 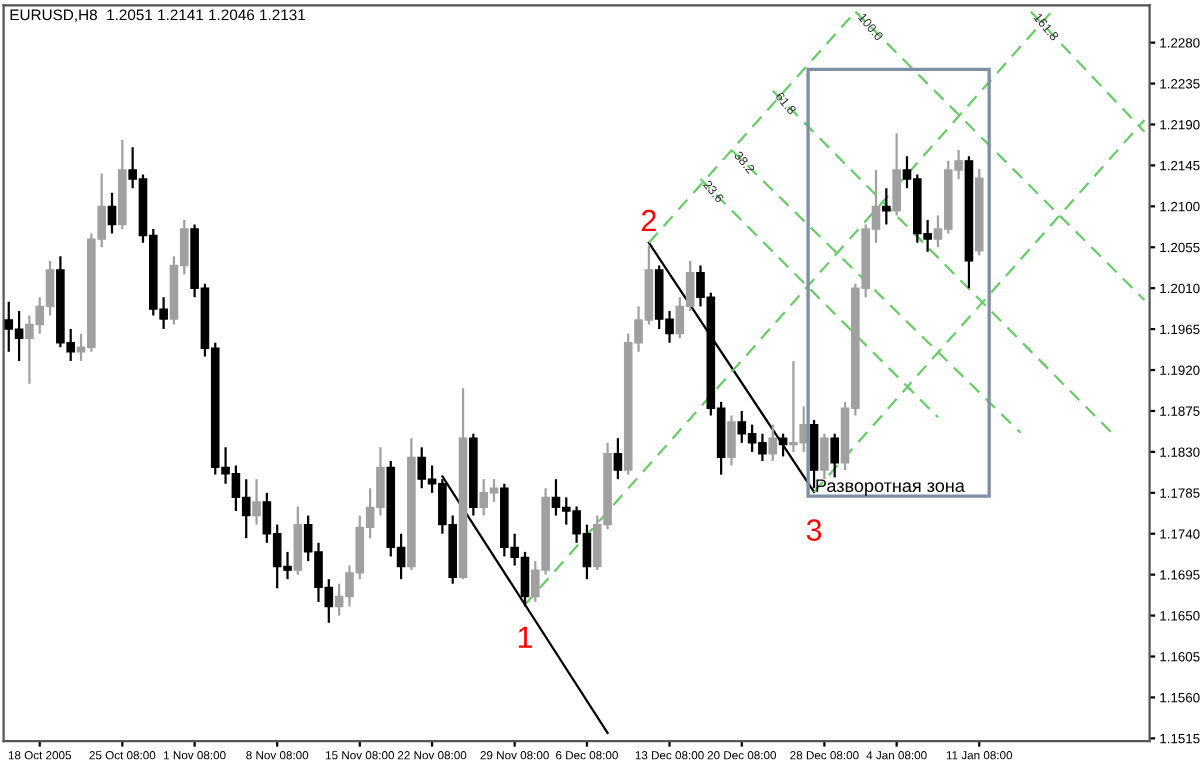 I want to click on annotation: Разворотная зона, so click(x=890, y=487).